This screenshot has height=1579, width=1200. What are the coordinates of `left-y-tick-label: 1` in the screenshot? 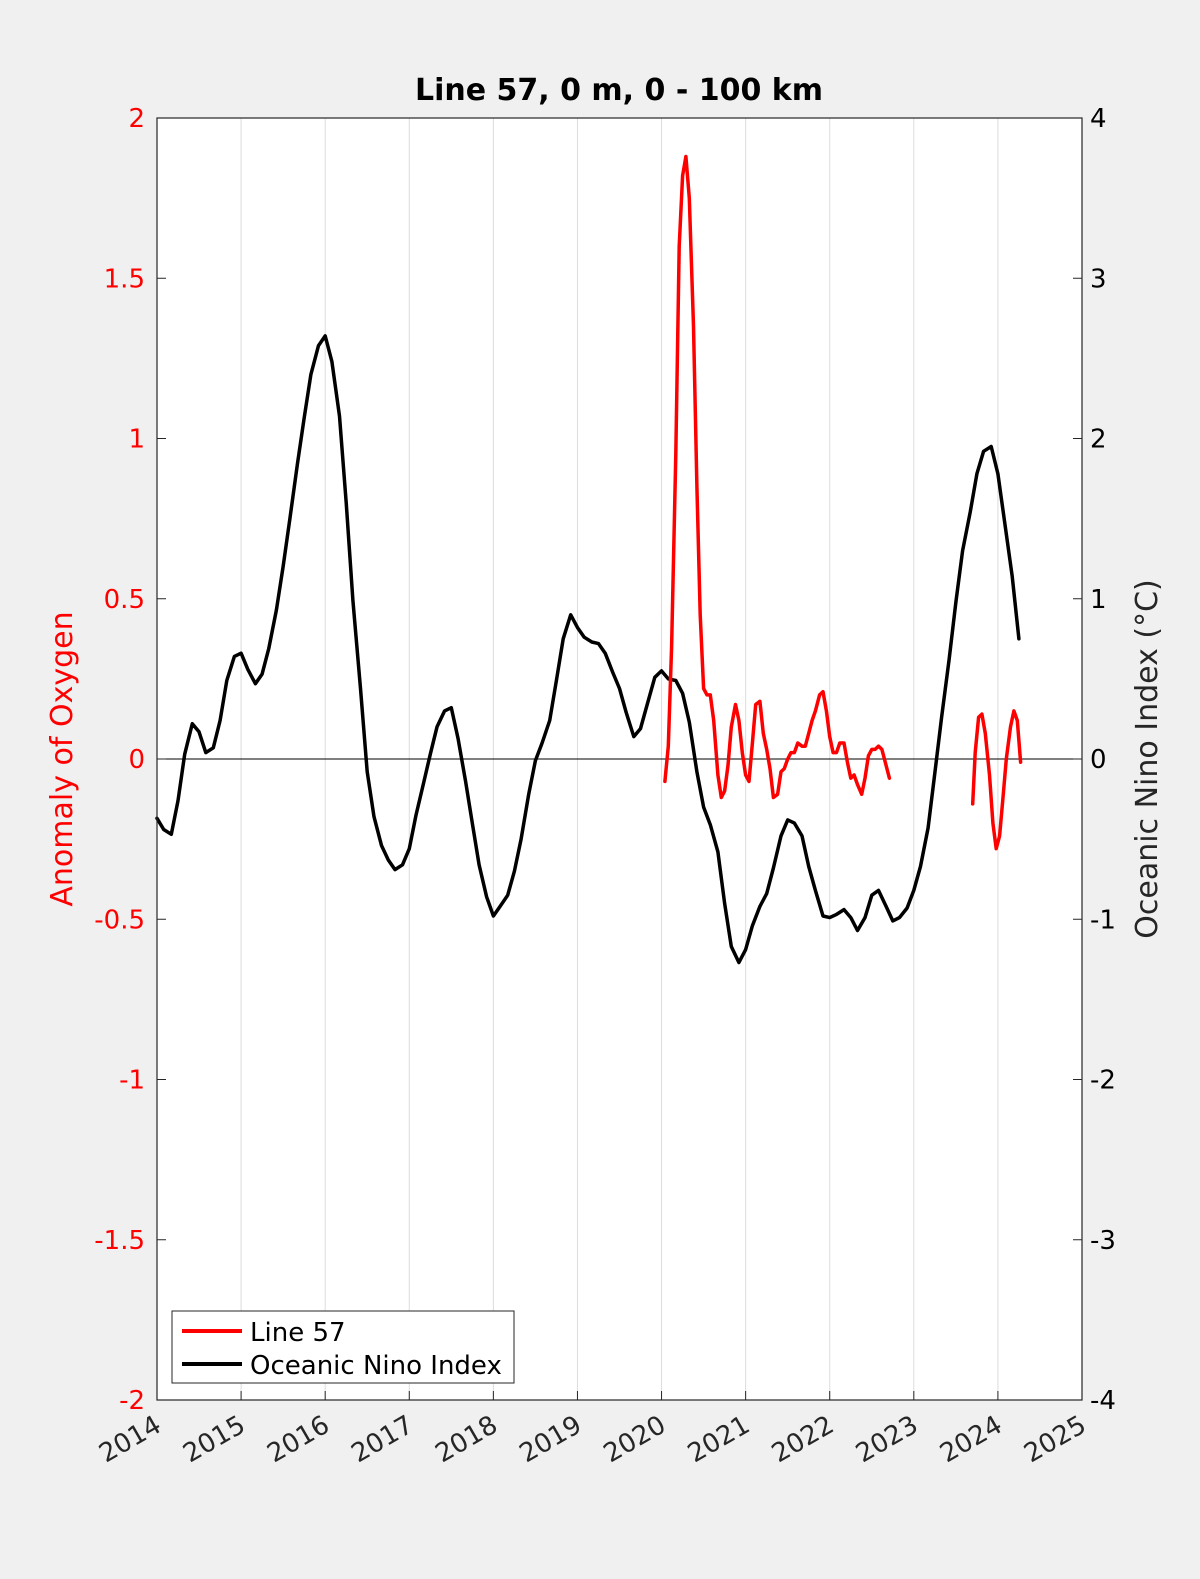 It's located at (136, 440).